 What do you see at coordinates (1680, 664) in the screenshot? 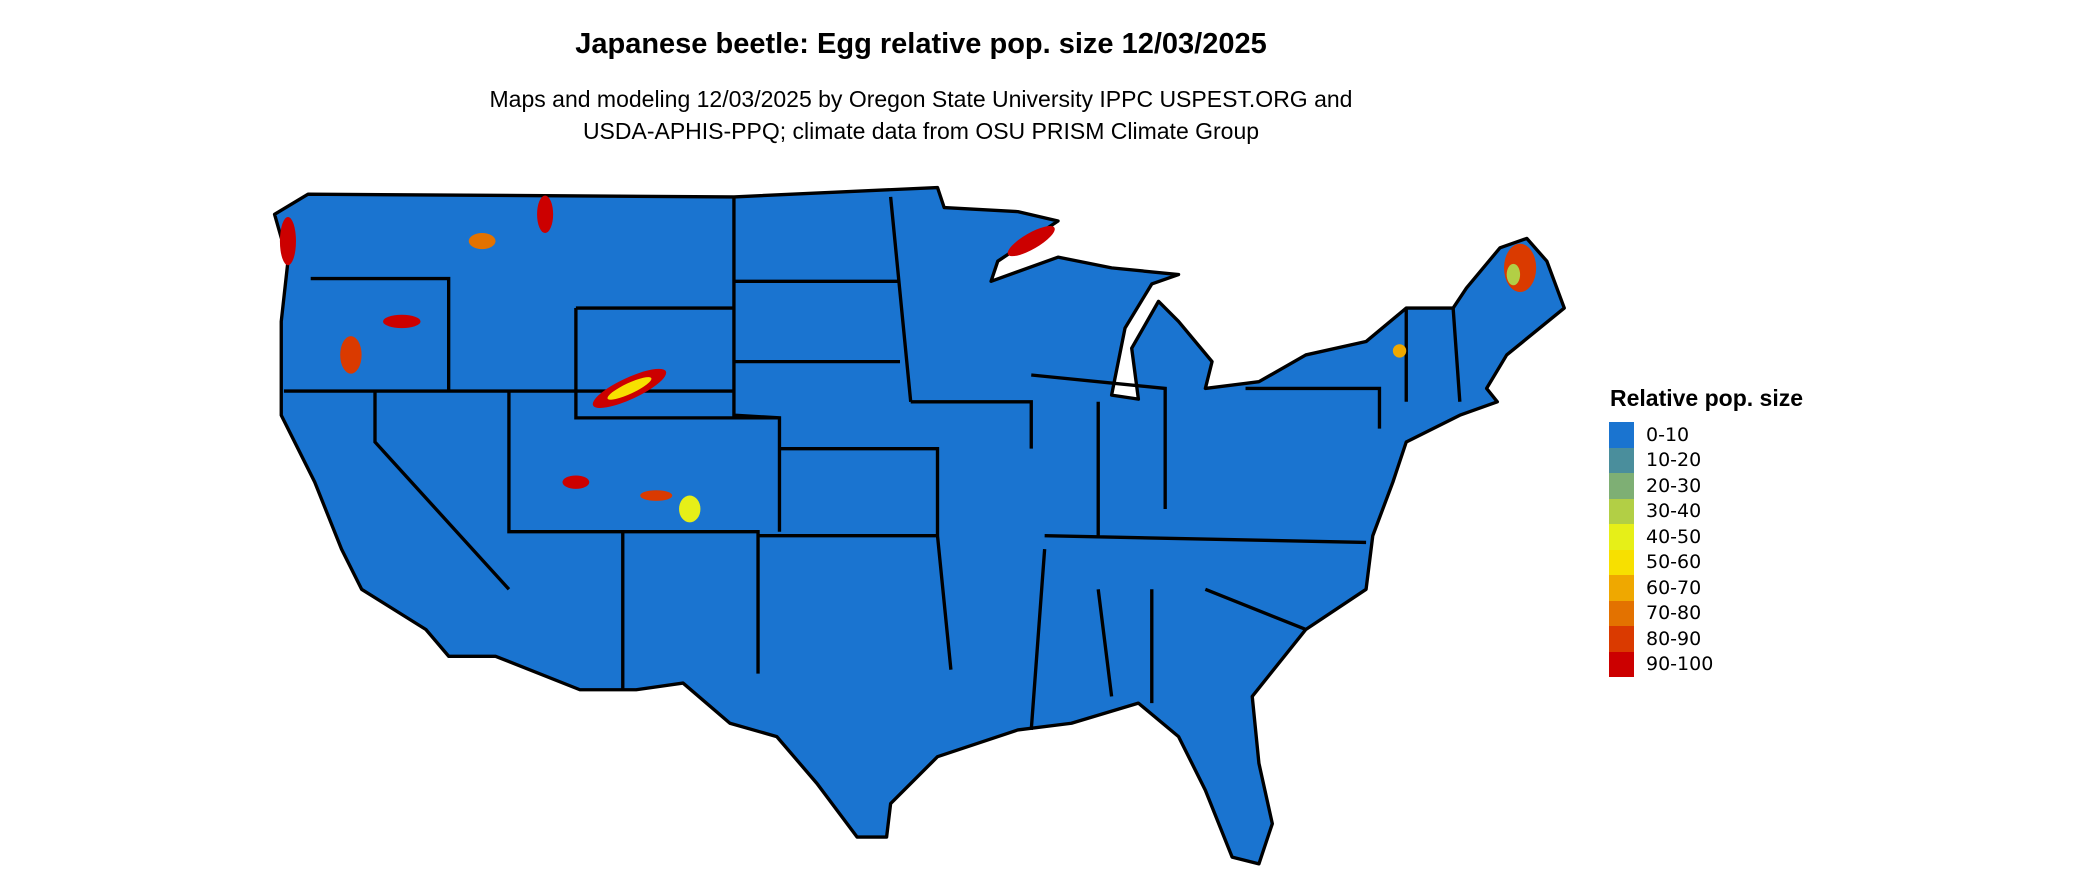
I see `legend-label: 90-100` at bounding box center [1680, 664].